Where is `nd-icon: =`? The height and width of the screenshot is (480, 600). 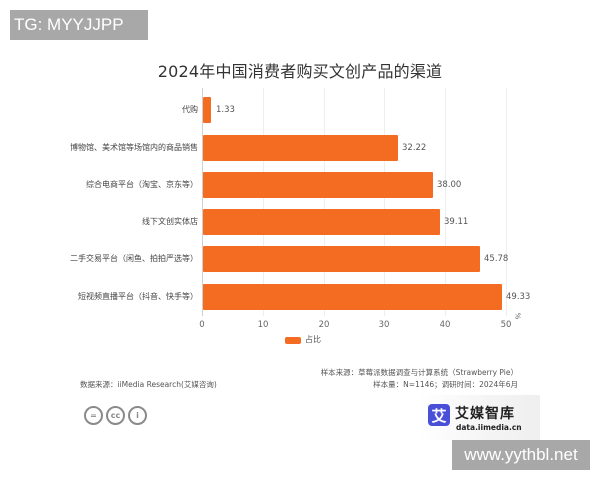 nd-icon: = is located at coordinates (93, 415).